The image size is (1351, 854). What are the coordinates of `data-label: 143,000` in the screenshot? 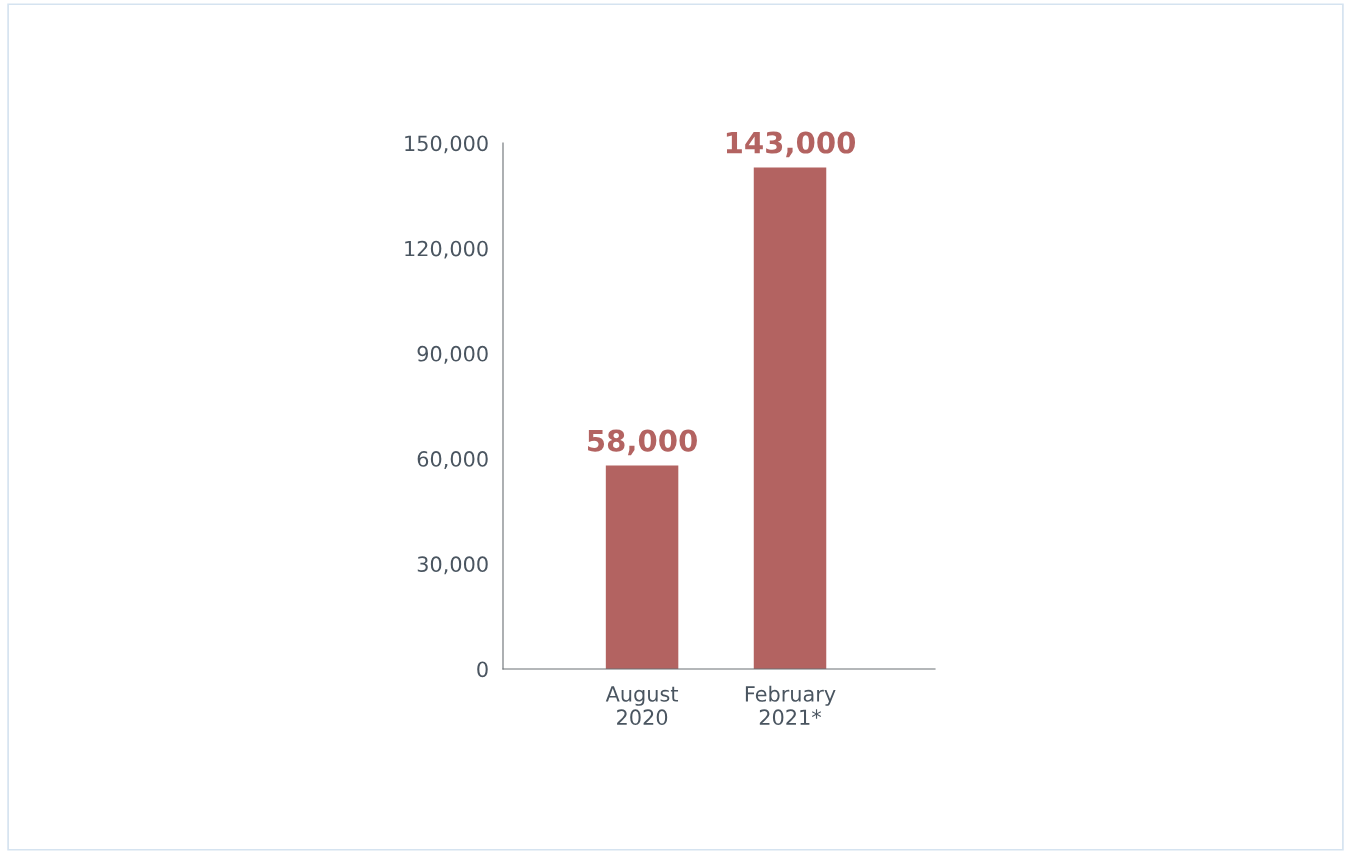 It's located at (791, 144).